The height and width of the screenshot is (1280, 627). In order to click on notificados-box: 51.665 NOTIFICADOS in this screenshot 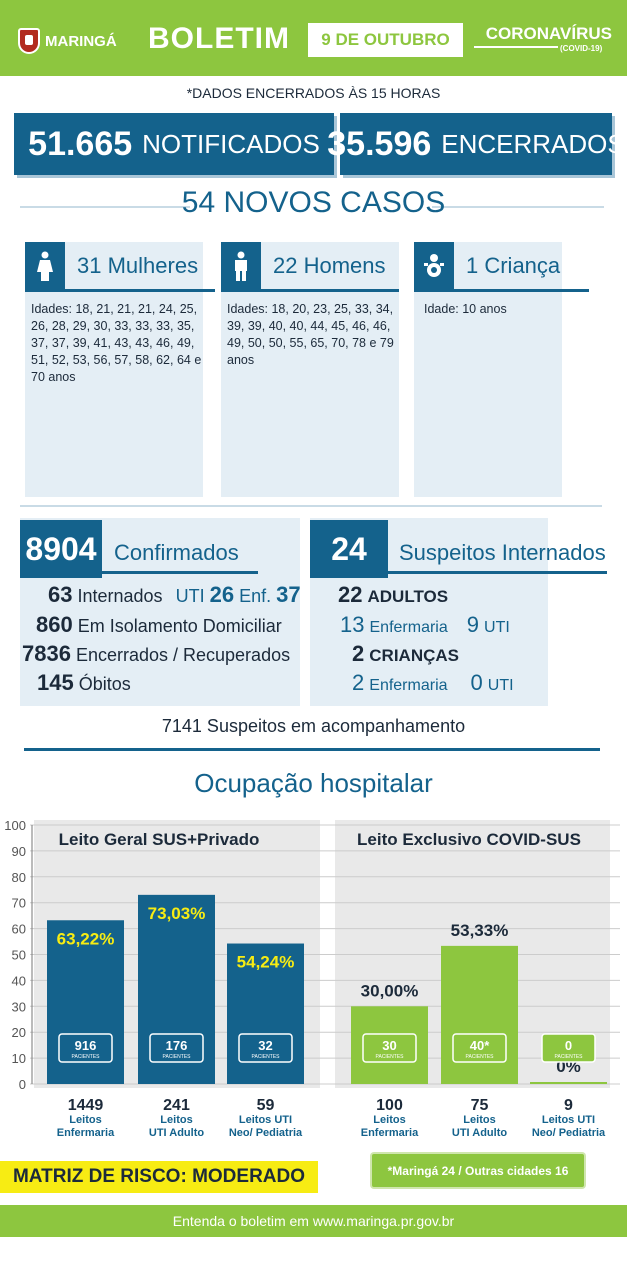, I will do `click(174, 144)`.